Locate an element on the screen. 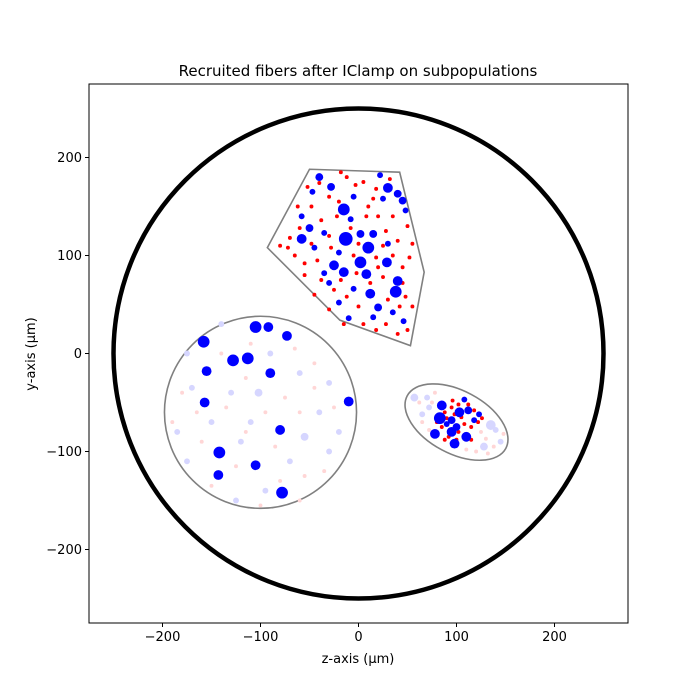 The width and height of the screenshot is (700, 700). y-tick-label: −200 is located at coordinates (64, 550).